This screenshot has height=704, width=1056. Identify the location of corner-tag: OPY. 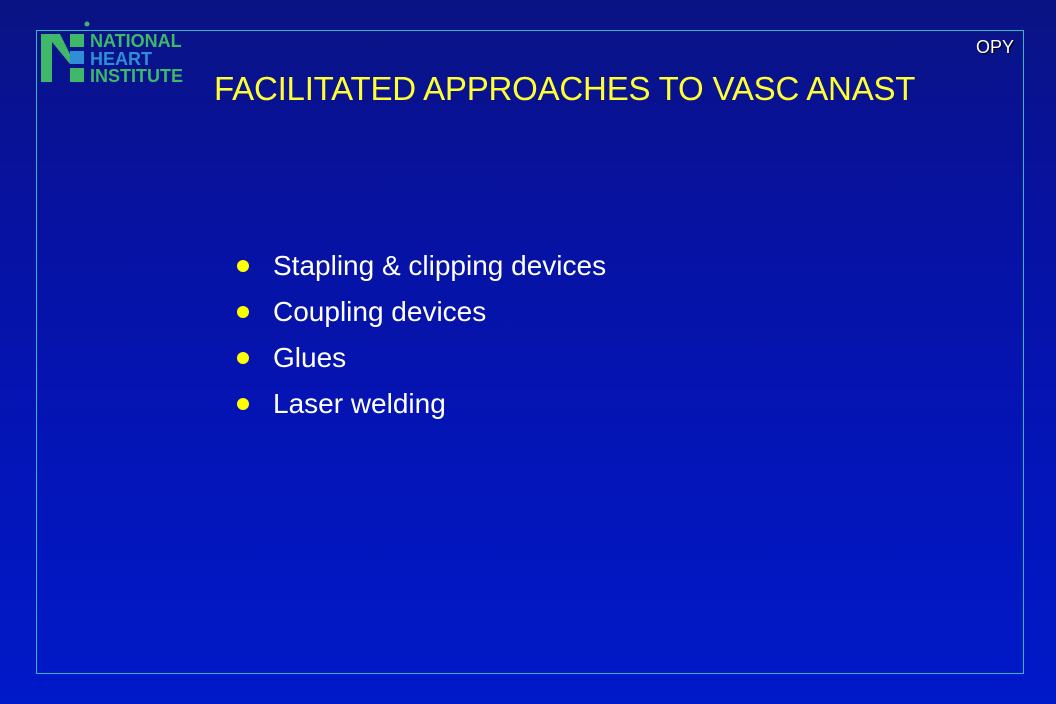
(994, 47).